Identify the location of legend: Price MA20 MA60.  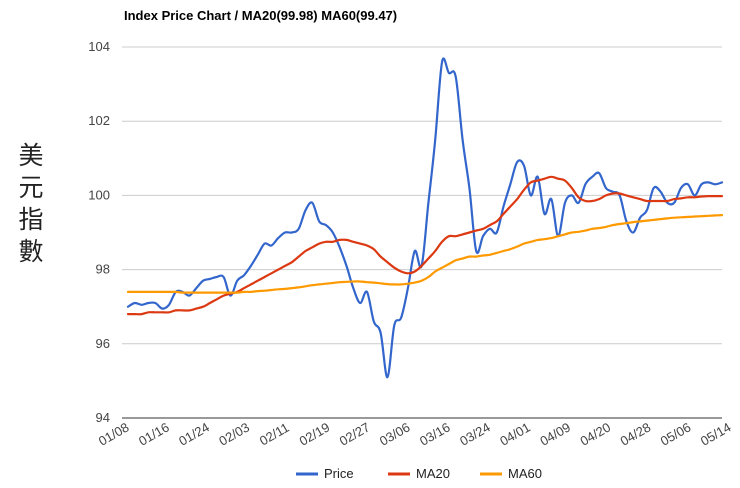
(419, 473).